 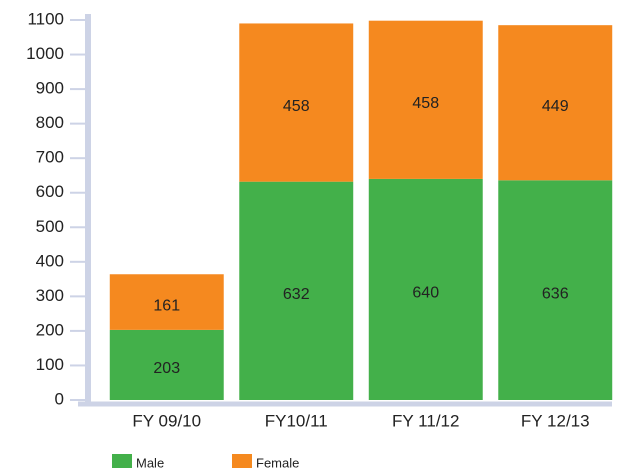 What do you see at coordinates (50, 191) in the screenshot?
I see `y-tick-label: 600` at bounding box center [50, 191].